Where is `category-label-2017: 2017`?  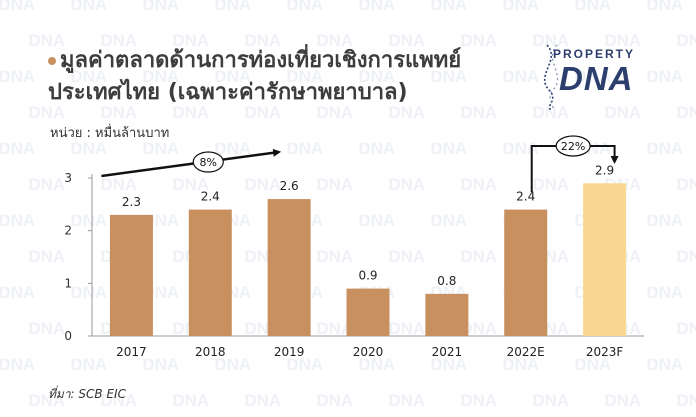
category-label-2017: 2017 is located at coordinates (131, 352).